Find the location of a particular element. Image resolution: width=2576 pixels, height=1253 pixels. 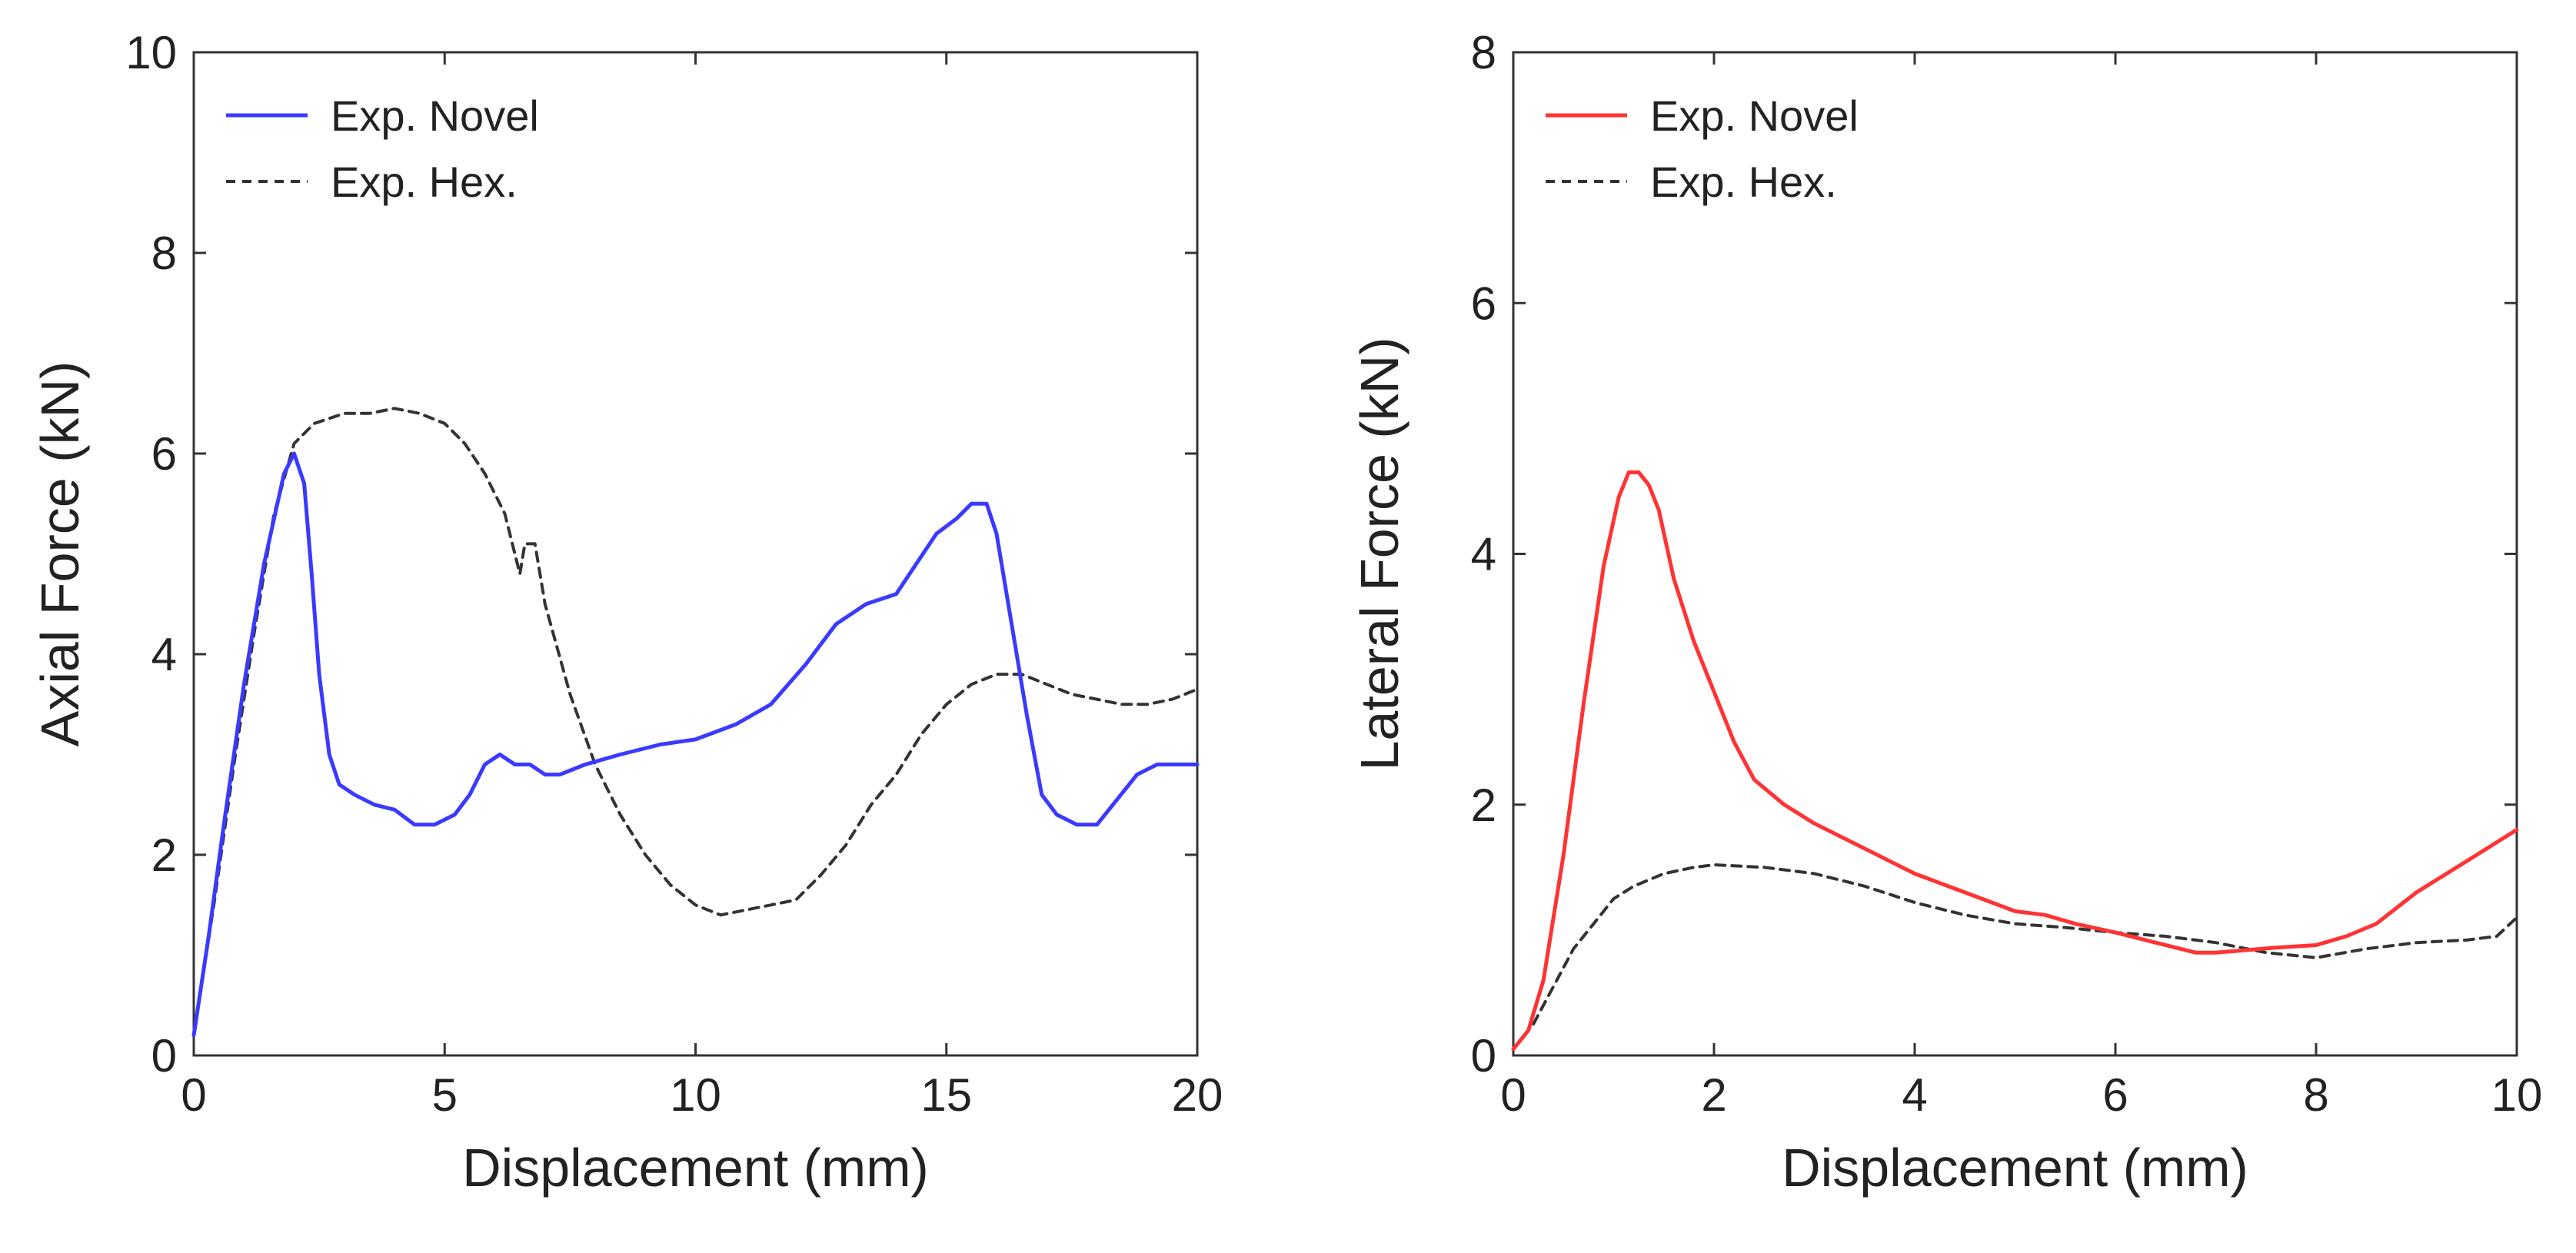

right-x-tick-label: 4 is located at coordinates (1914, 1095).